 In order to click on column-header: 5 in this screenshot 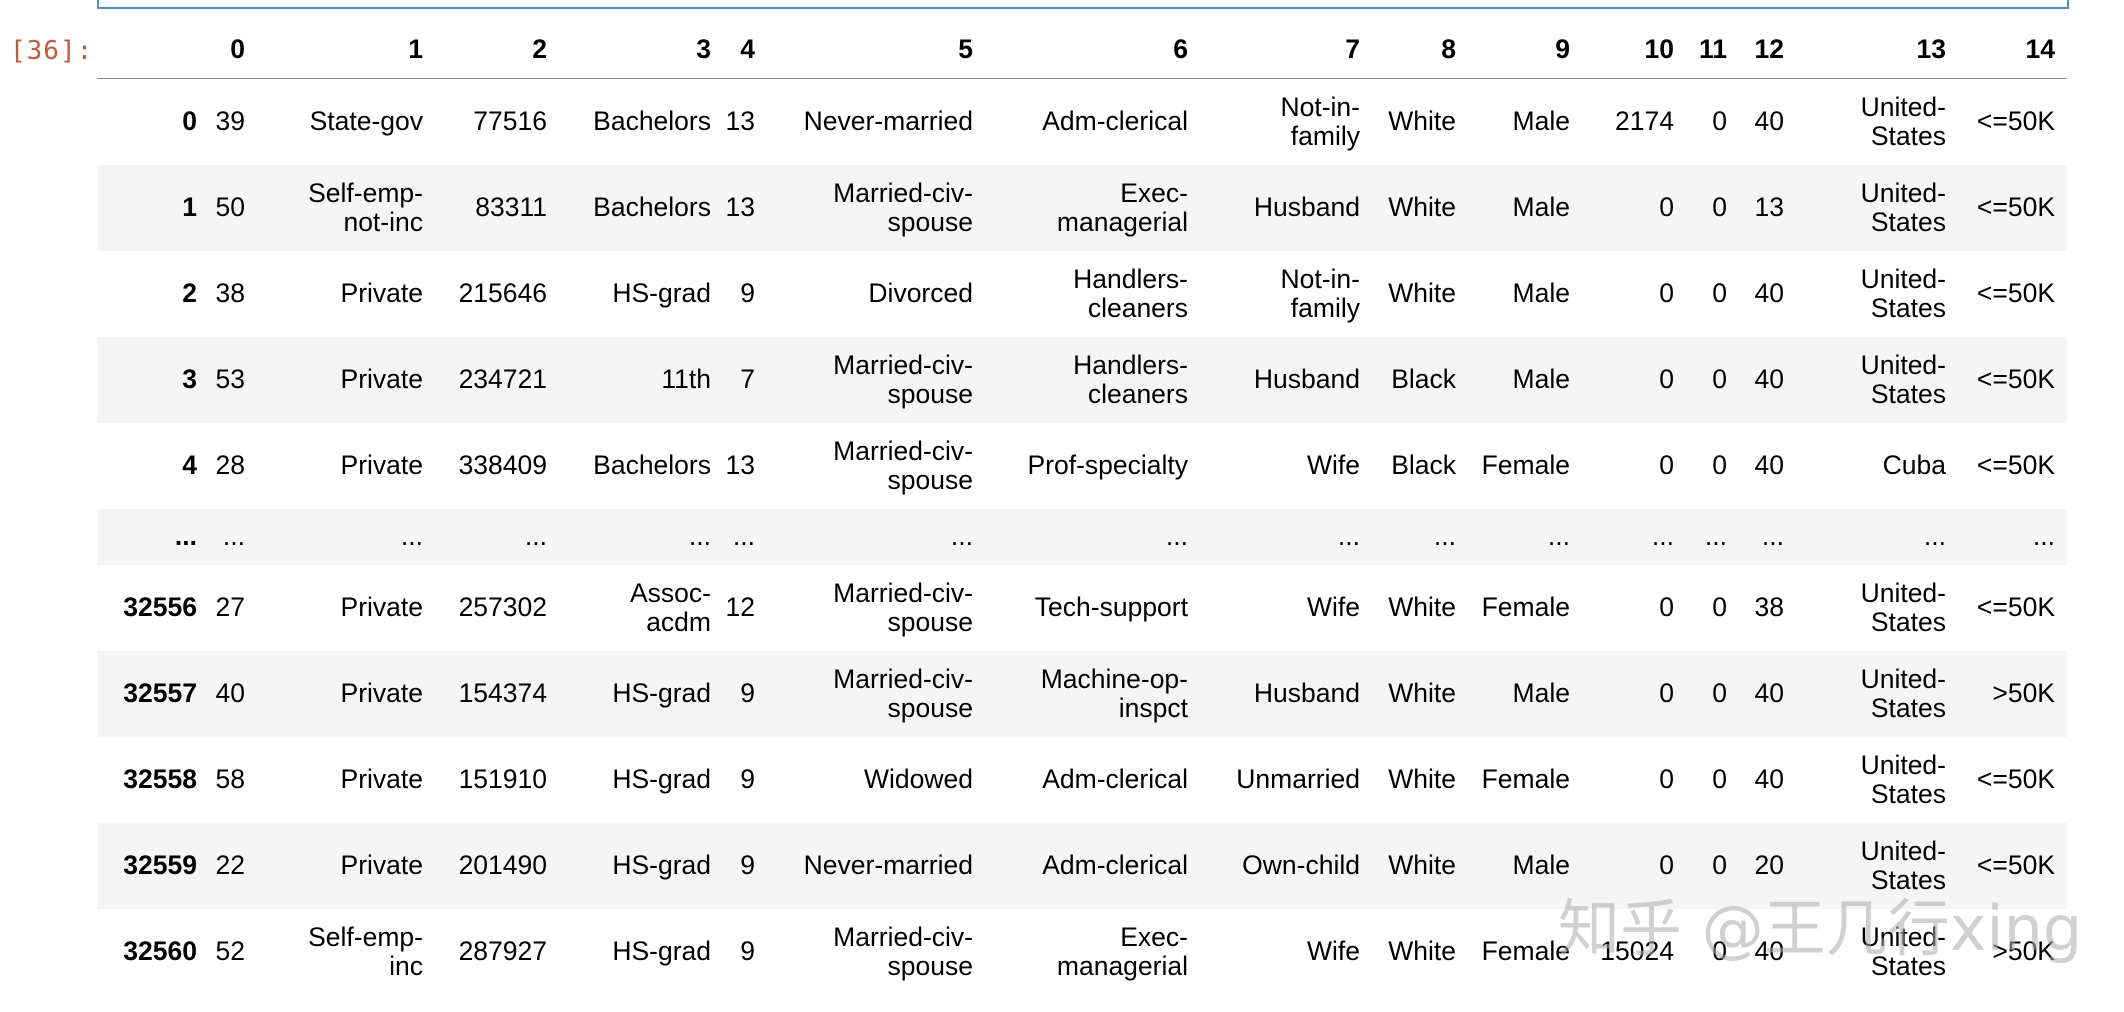, I will do `click(876, 50)`.